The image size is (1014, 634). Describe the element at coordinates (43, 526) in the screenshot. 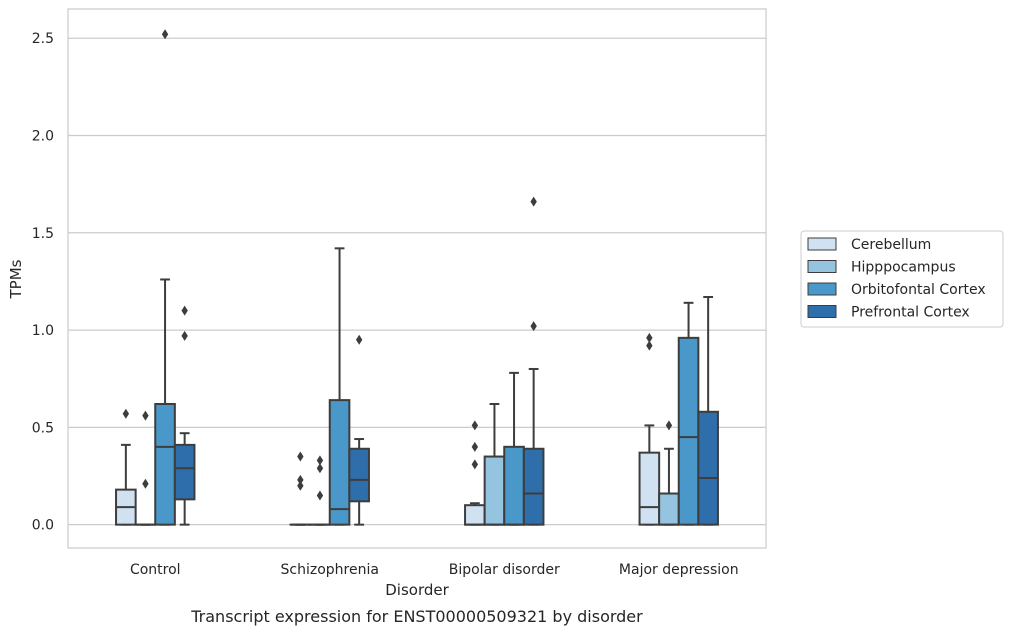

I see `y-tick-label: 0.0` at that location.